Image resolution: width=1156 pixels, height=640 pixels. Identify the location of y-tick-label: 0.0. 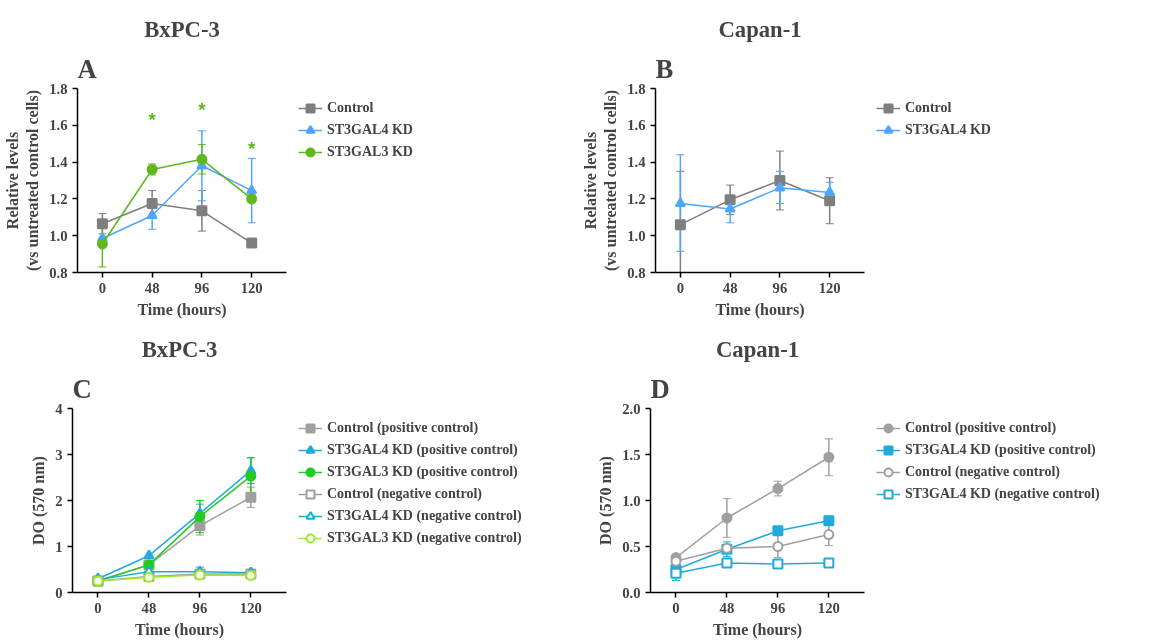
(631, 592).